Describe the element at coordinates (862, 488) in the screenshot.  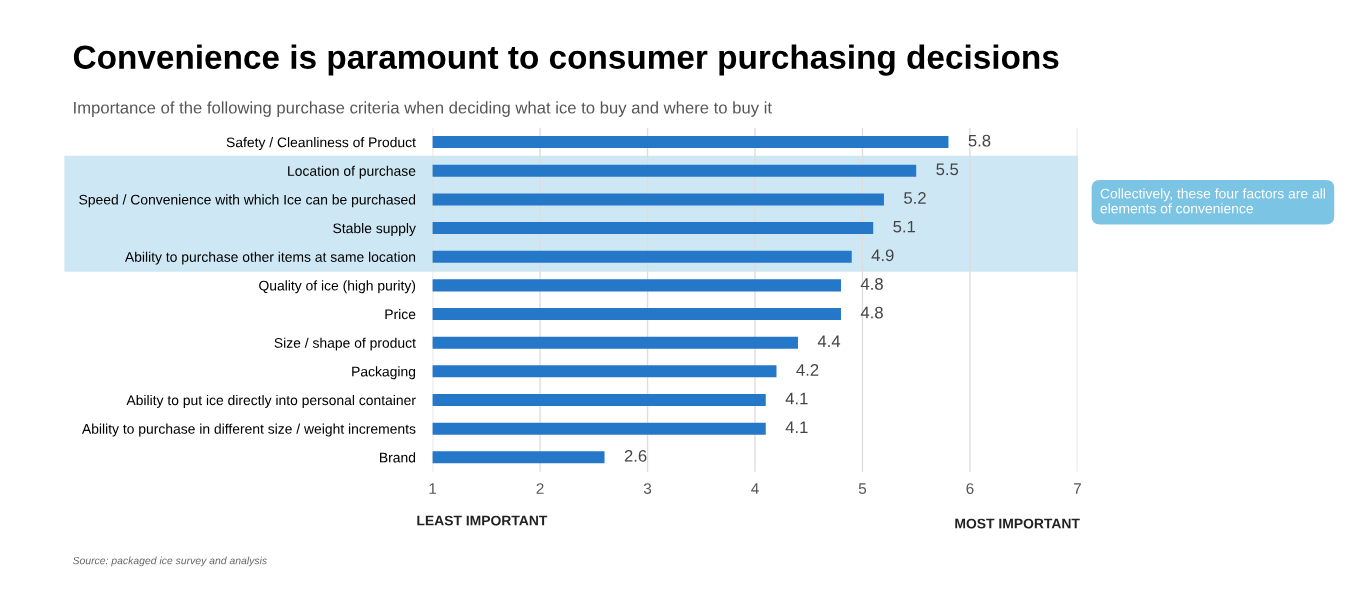
I see `x-tick-label: 5` at that location.